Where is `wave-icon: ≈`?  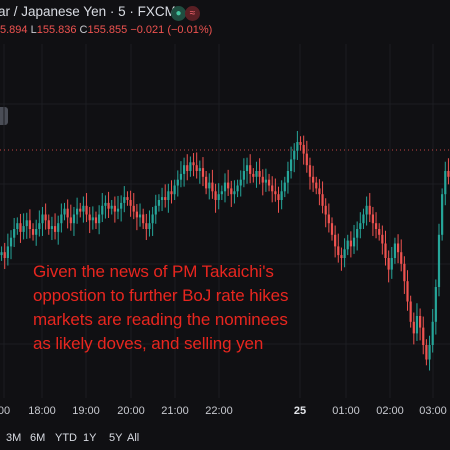
wave-icon: ≈ is located at coordinates (192, 13).